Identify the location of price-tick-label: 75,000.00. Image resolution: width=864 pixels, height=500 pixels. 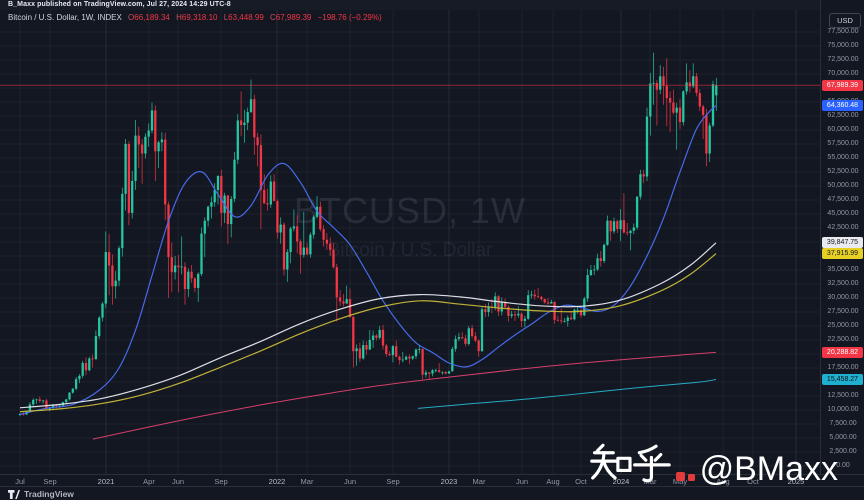
(843, 45).